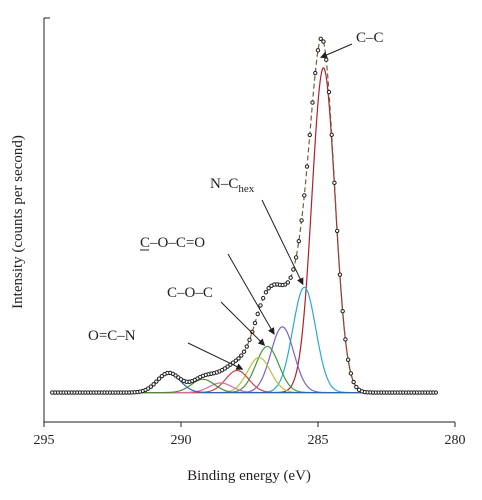 This screenshot has width=482, height=500. Describe the element at coordinates (250, 435) in the screenshot. I see `x-tick-group: 295 290 285 280` at that location.